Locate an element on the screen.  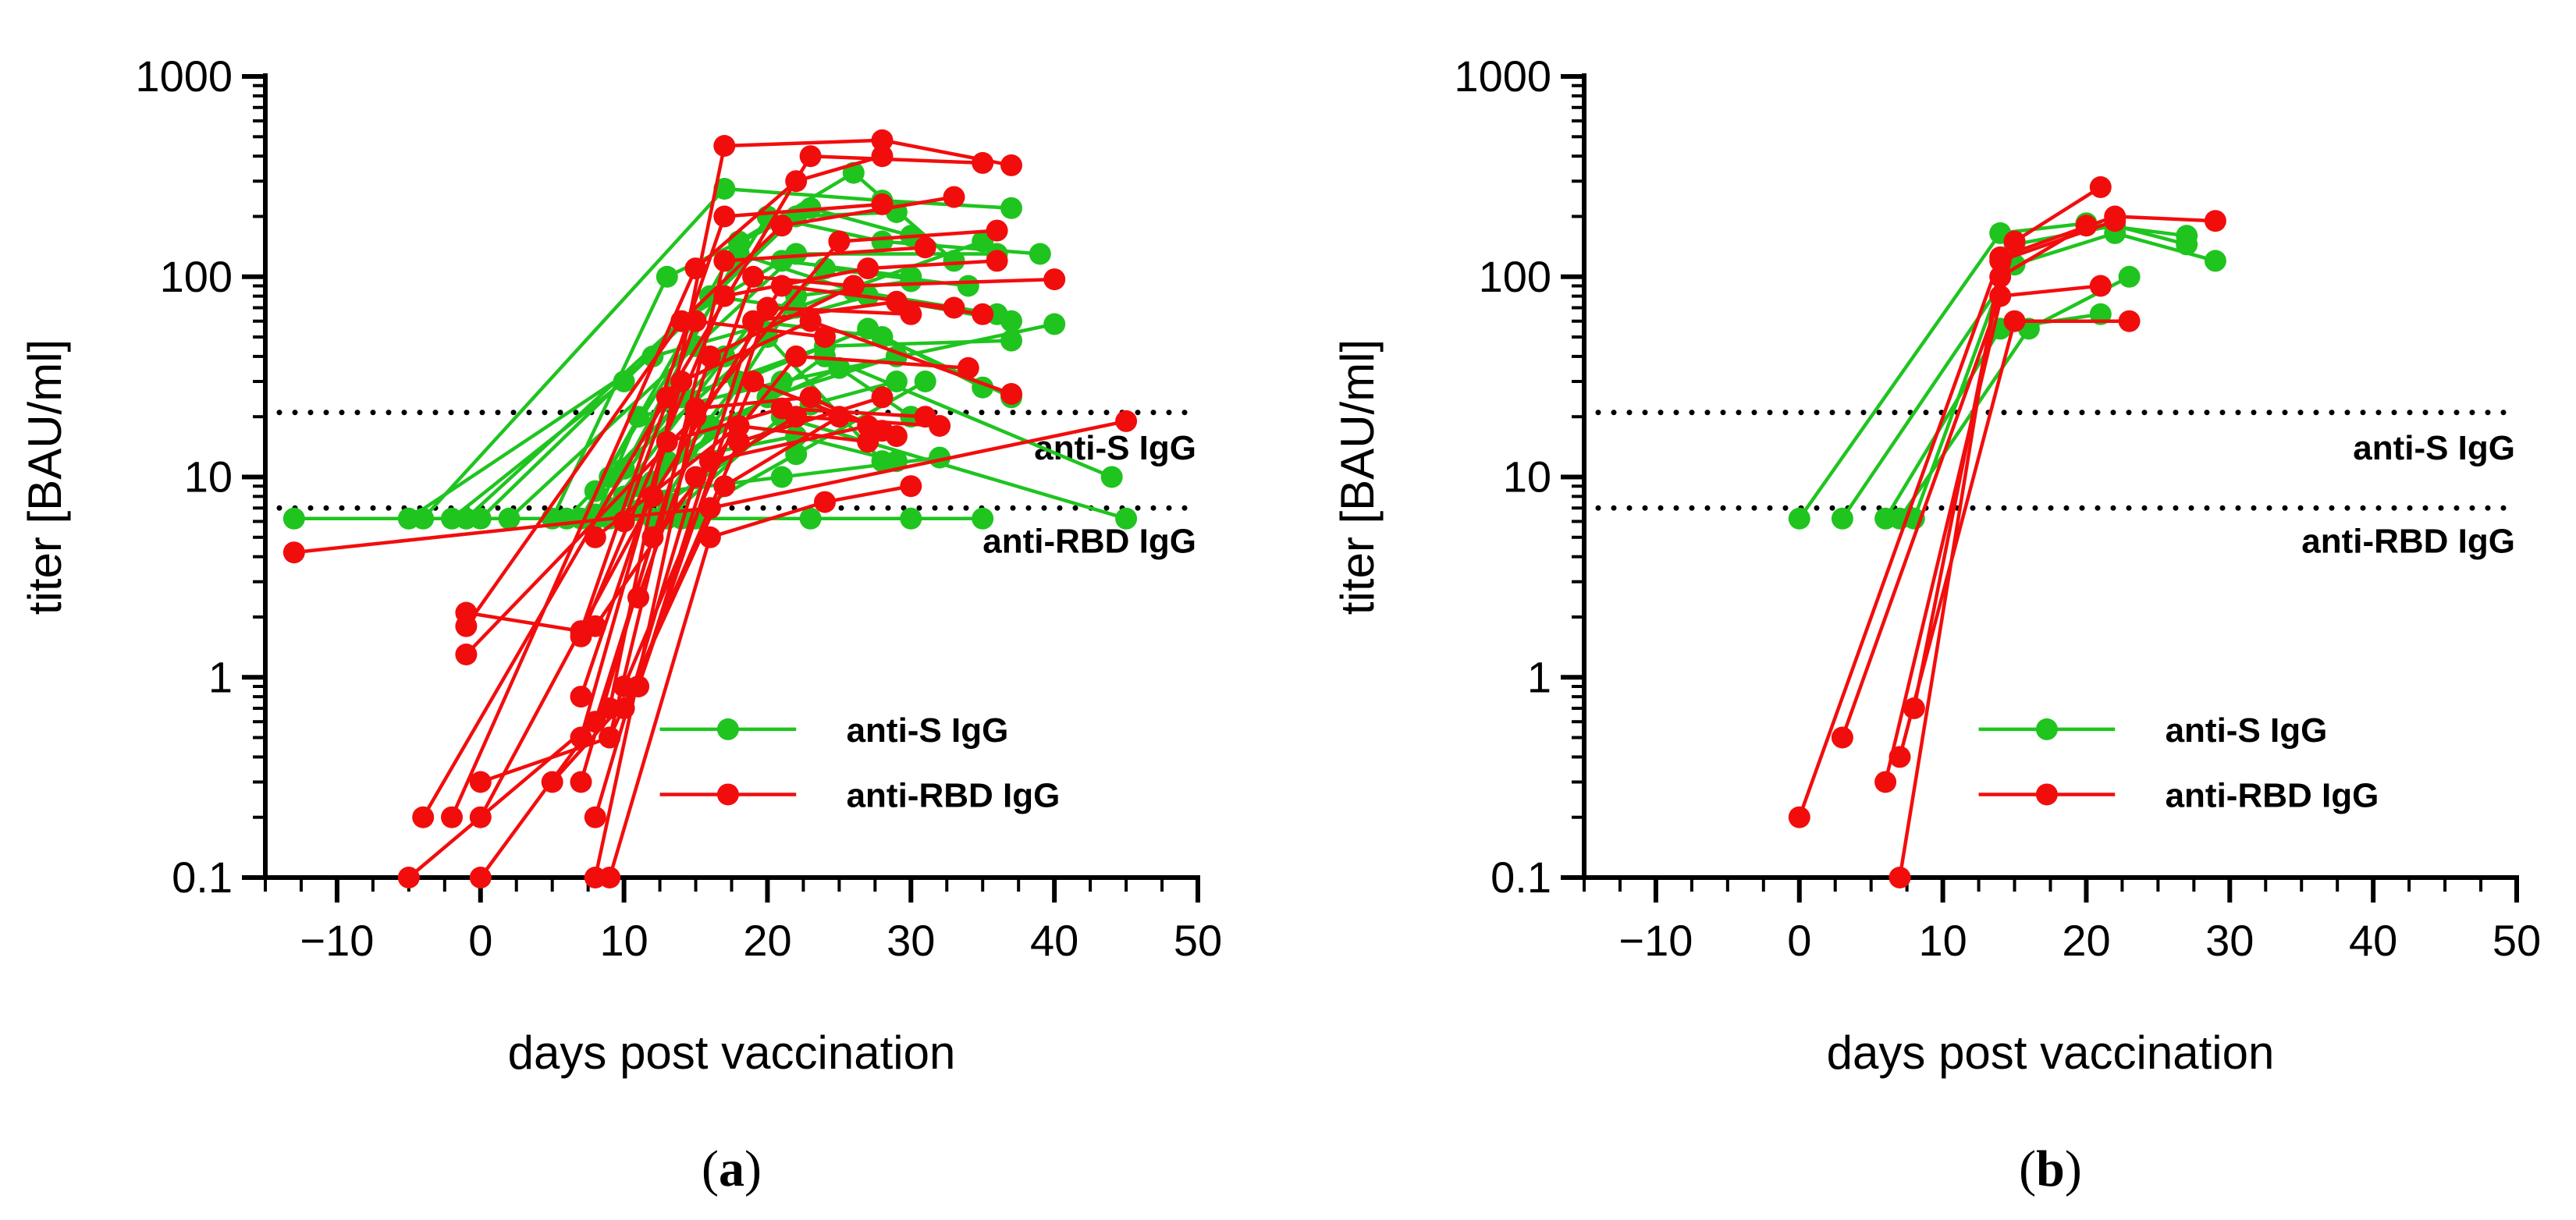
panel-b-x-tick-label: 0 is located at coordinates (1799, 940).